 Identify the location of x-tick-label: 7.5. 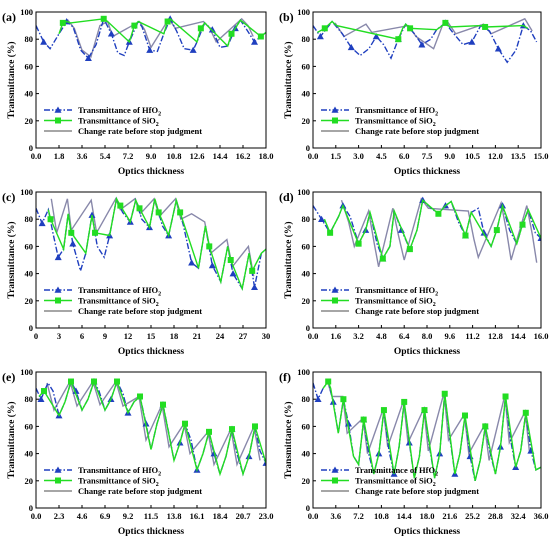
(427, 156).